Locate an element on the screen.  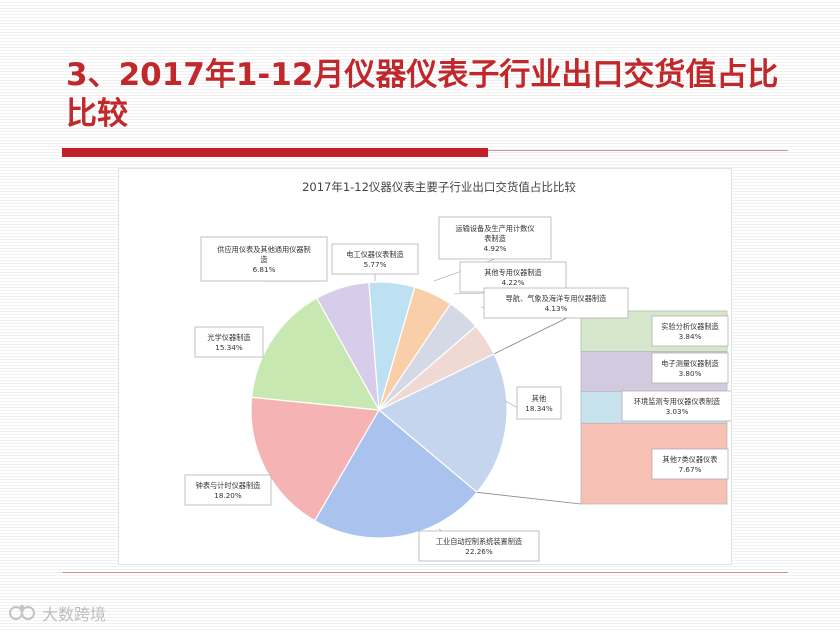
label-percent: 22.26% is located at coordinates (479, 551).